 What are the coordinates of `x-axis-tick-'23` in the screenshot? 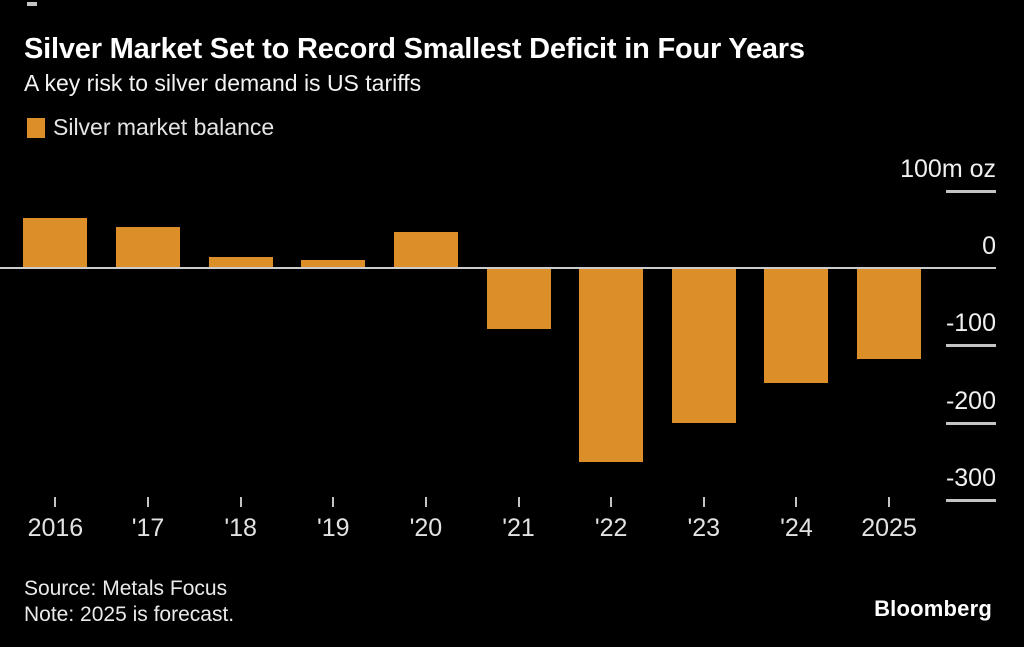 It's located at (703, 502).